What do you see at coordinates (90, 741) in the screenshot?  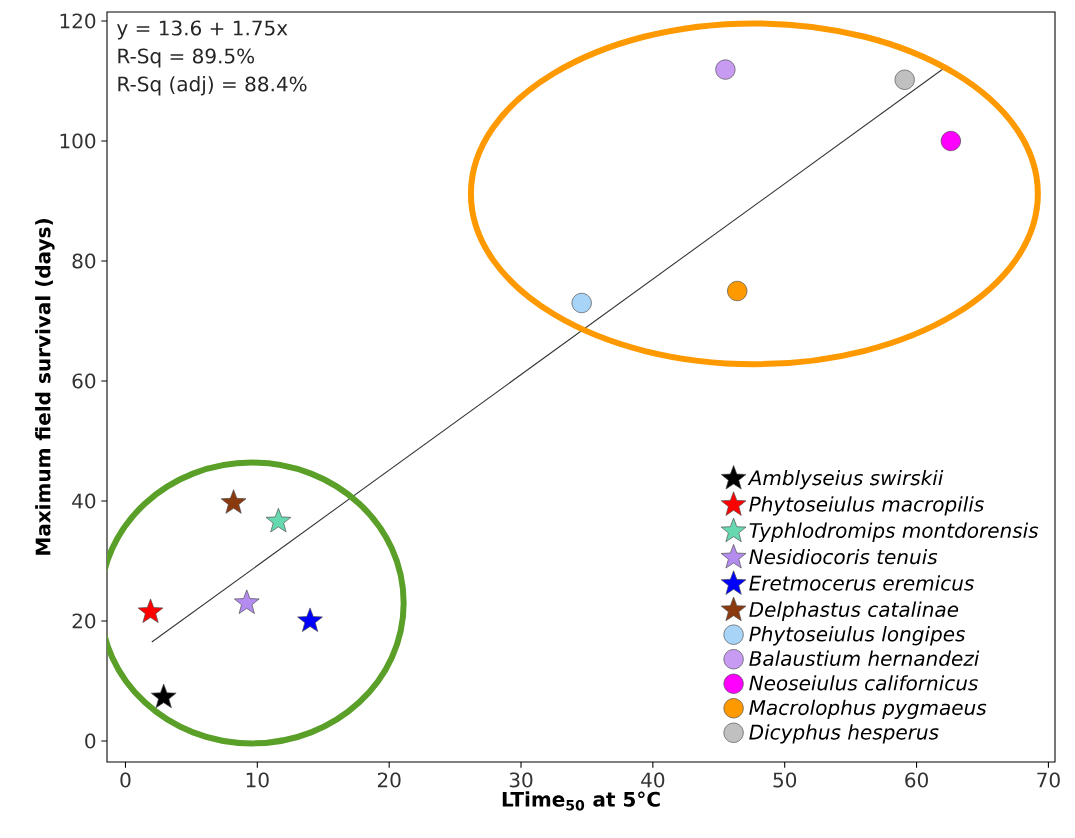 I see `y-tick-label: 0` at bounding box center [90, 741].